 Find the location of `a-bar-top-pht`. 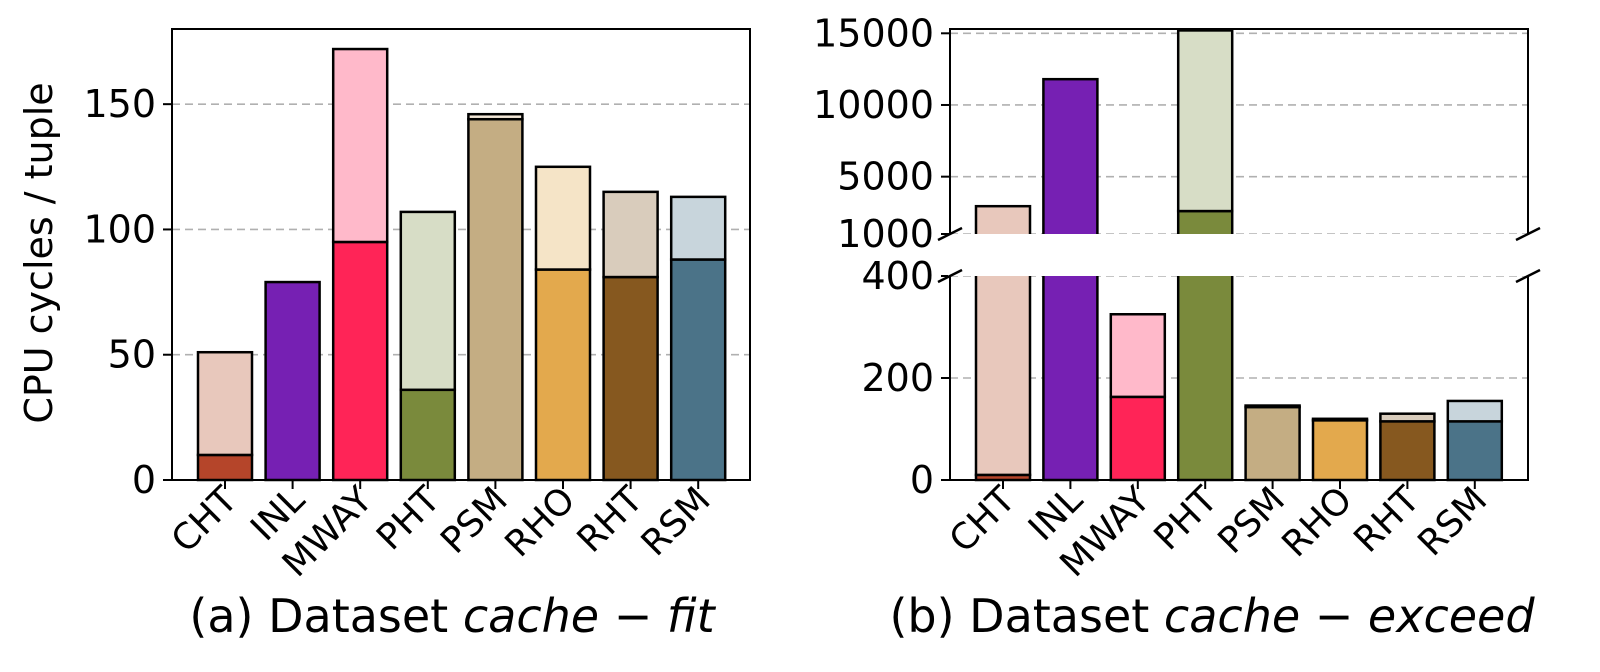

a-bar-top-pht is located at coordinates (428, 301).